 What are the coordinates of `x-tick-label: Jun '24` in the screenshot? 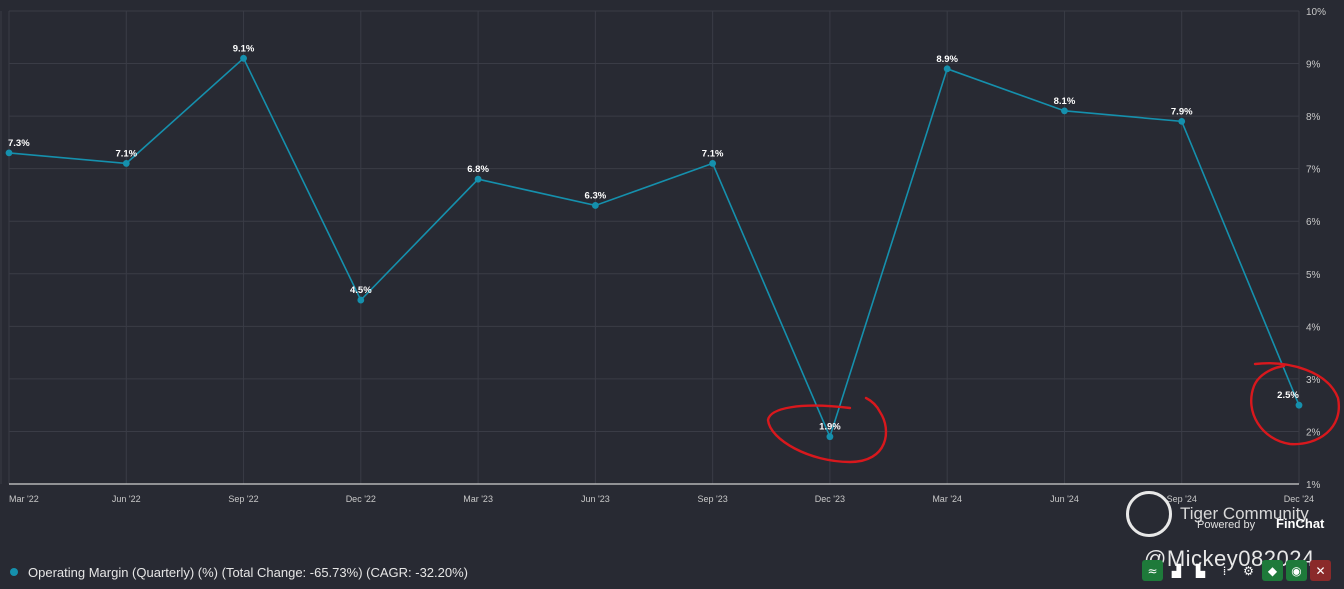 It's located at (1064, 499).